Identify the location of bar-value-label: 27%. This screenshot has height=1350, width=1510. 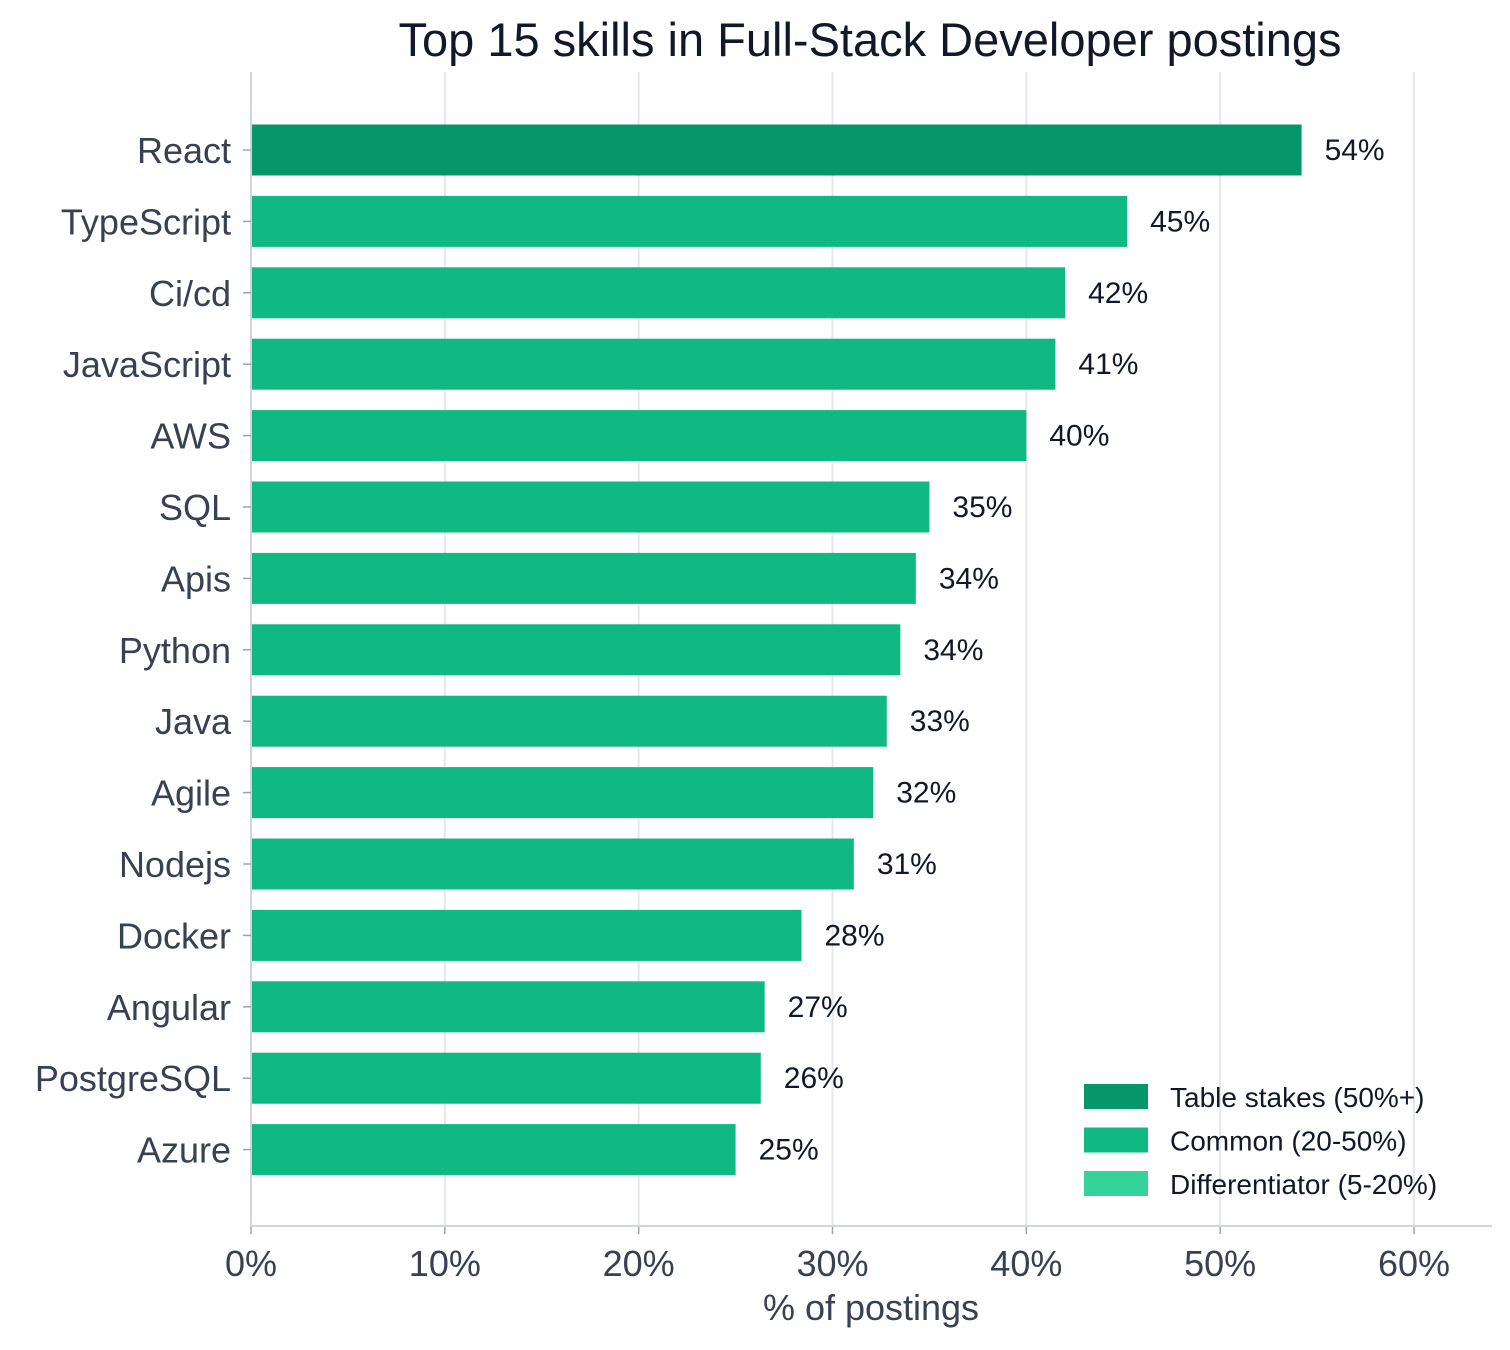
(818, 1007).